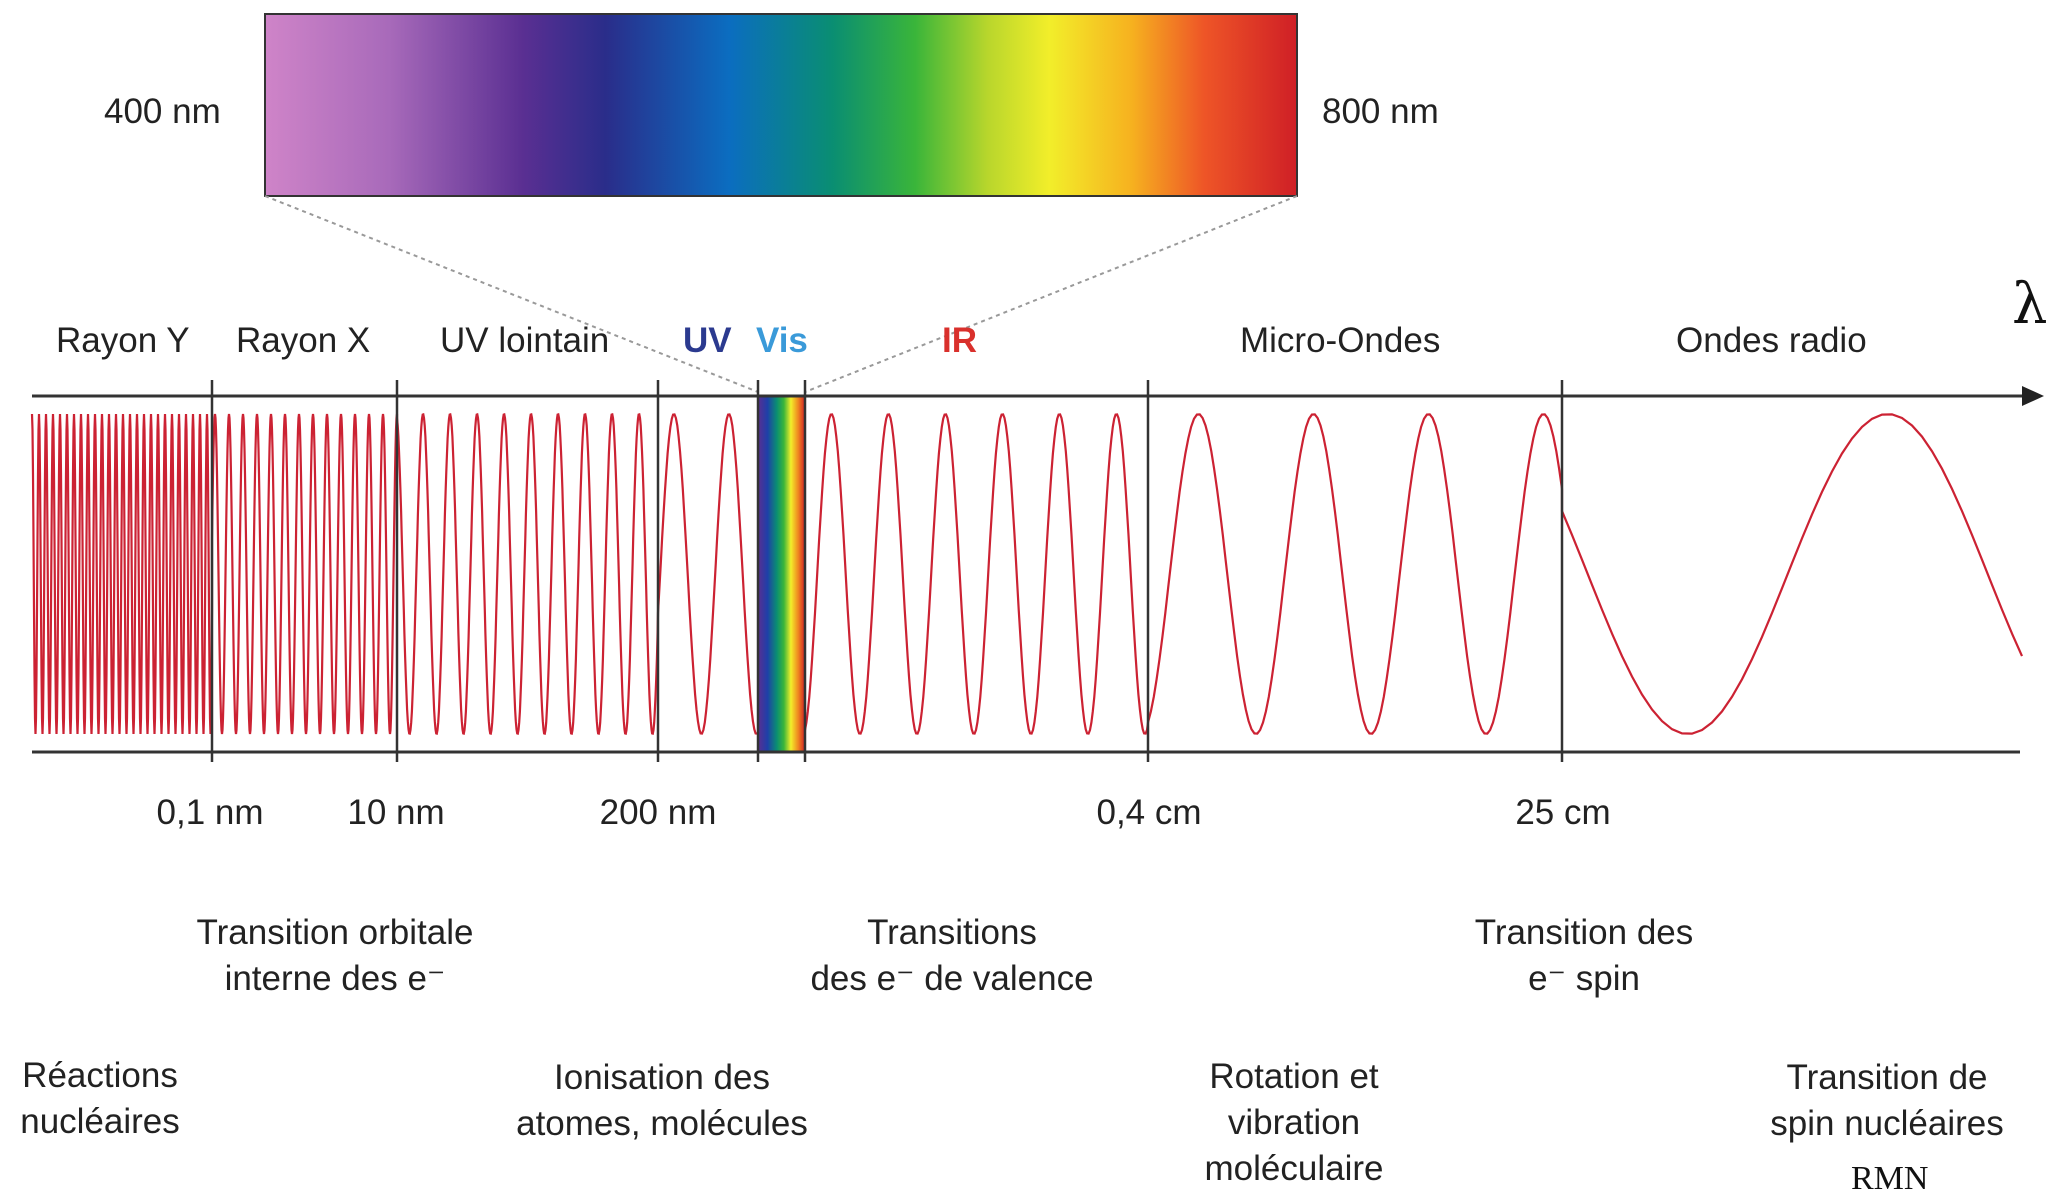 Image resolution: width=2046 pixels, height=1197 pixels. What do you see at coordinates (952, 932) in the screenshot?
I see `transition-valence-line1: Transitions` at bounding box center [952, 932].